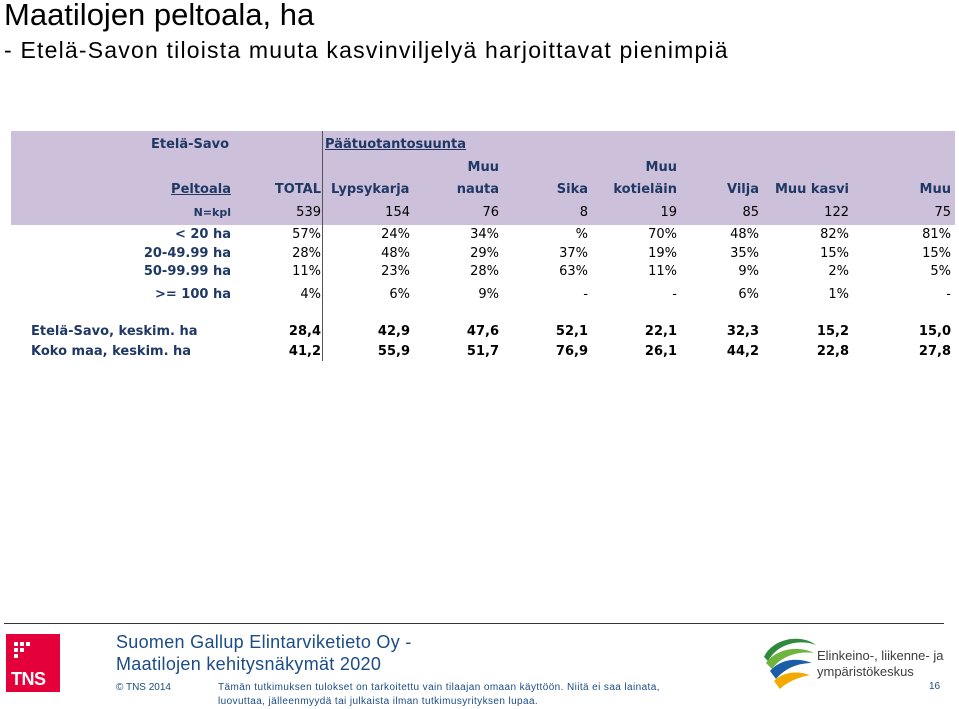 The width and height of the screenshot is (959, 709). Describe the element at coordinates (811, 189) in the screenshot. I see `column-header: Muu kasvi` at that location.